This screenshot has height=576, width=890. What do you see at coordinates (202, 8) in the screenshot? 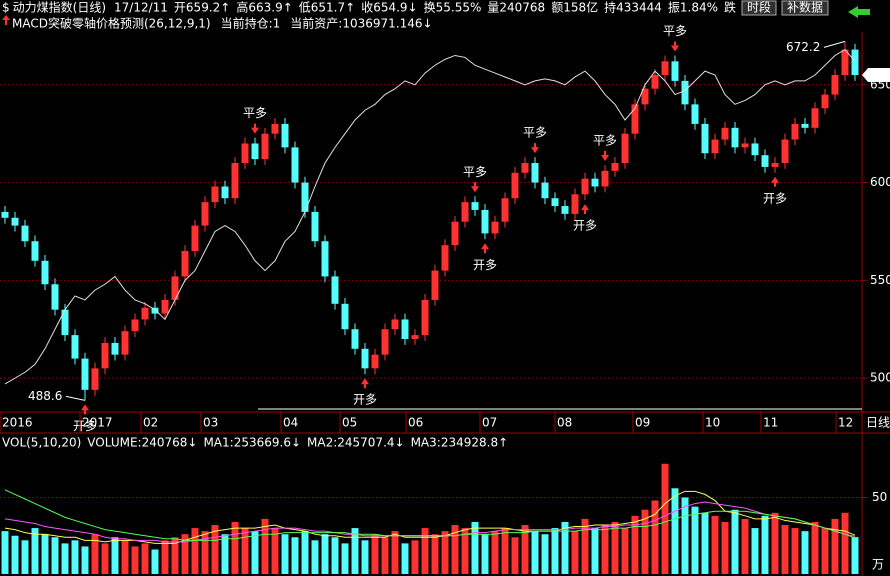
I see `header-text: 开659.2↑` at bounding box center [202, 8].